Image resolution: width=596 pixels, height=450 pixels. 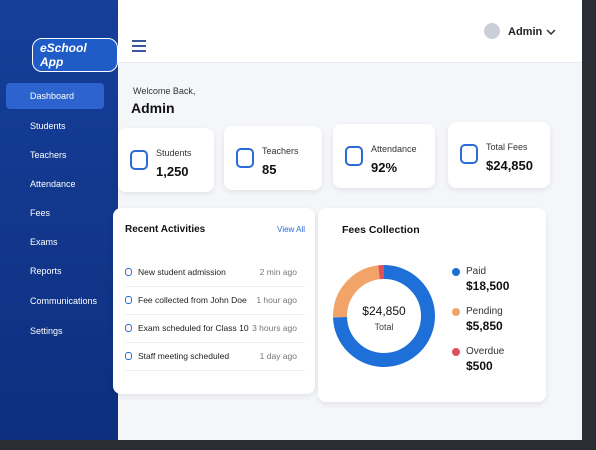 What do you see at coordinates (492, 31) in the screenshot?
I see `avatar` at bounding box center [492, 31].